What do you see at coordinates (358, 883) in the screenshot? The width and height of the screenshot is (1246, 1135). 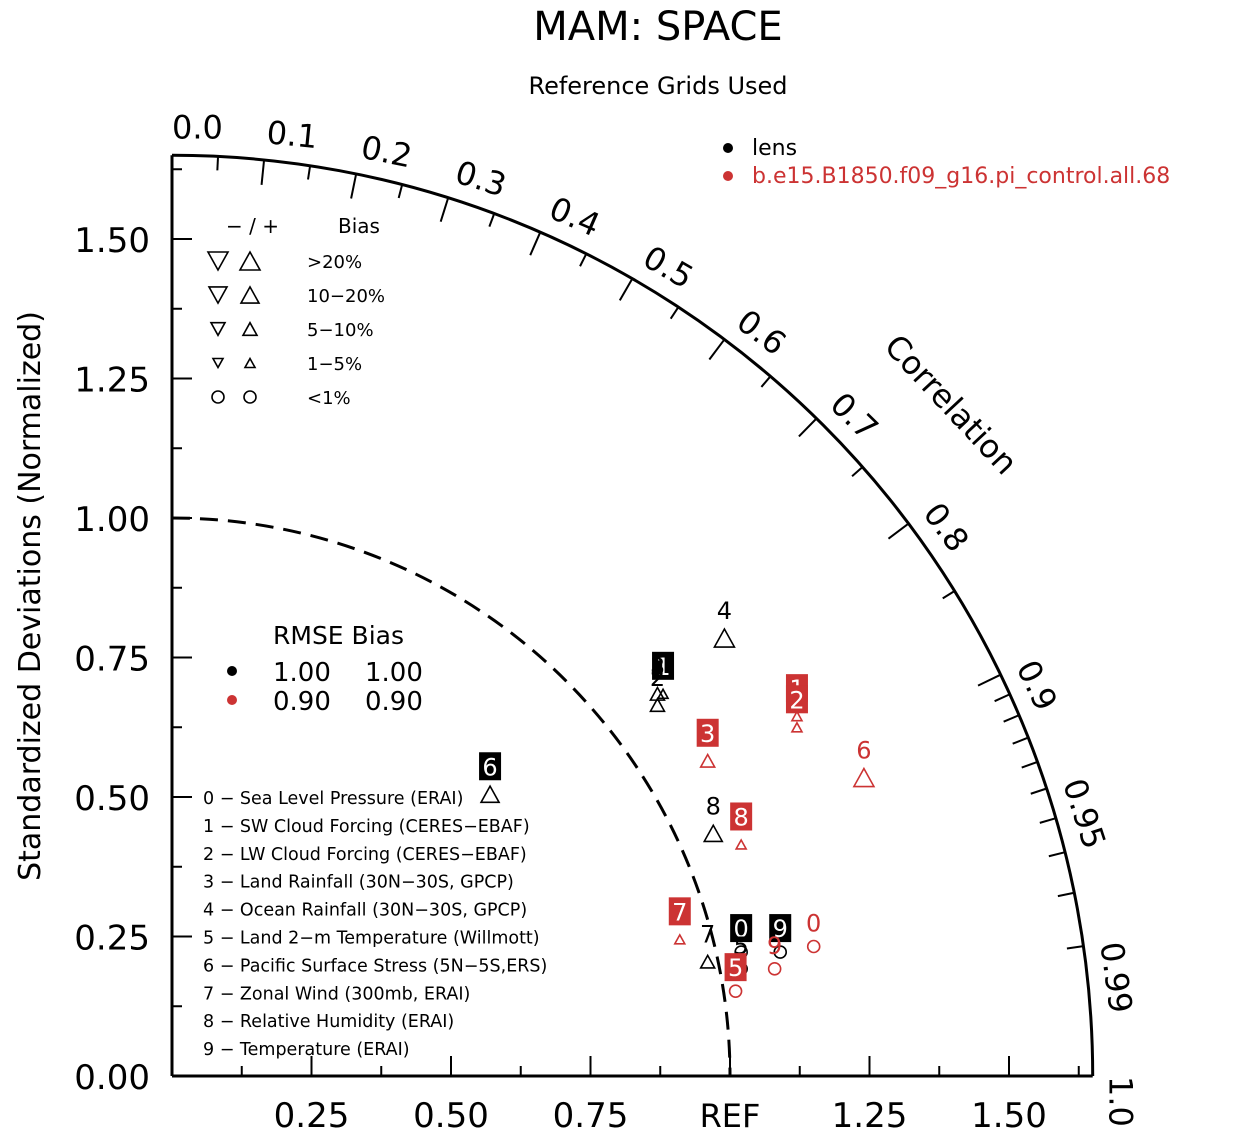 I see `variable-list-item: 3 − Land Rainfall (30N−30S, GPCP)` at bounding box center [358, 883].